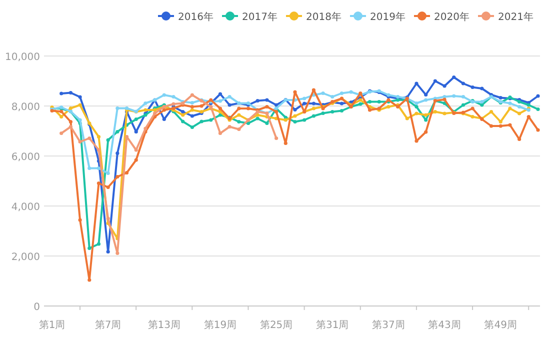  I want to click on legend-label: 2018年, so click(324, 17).